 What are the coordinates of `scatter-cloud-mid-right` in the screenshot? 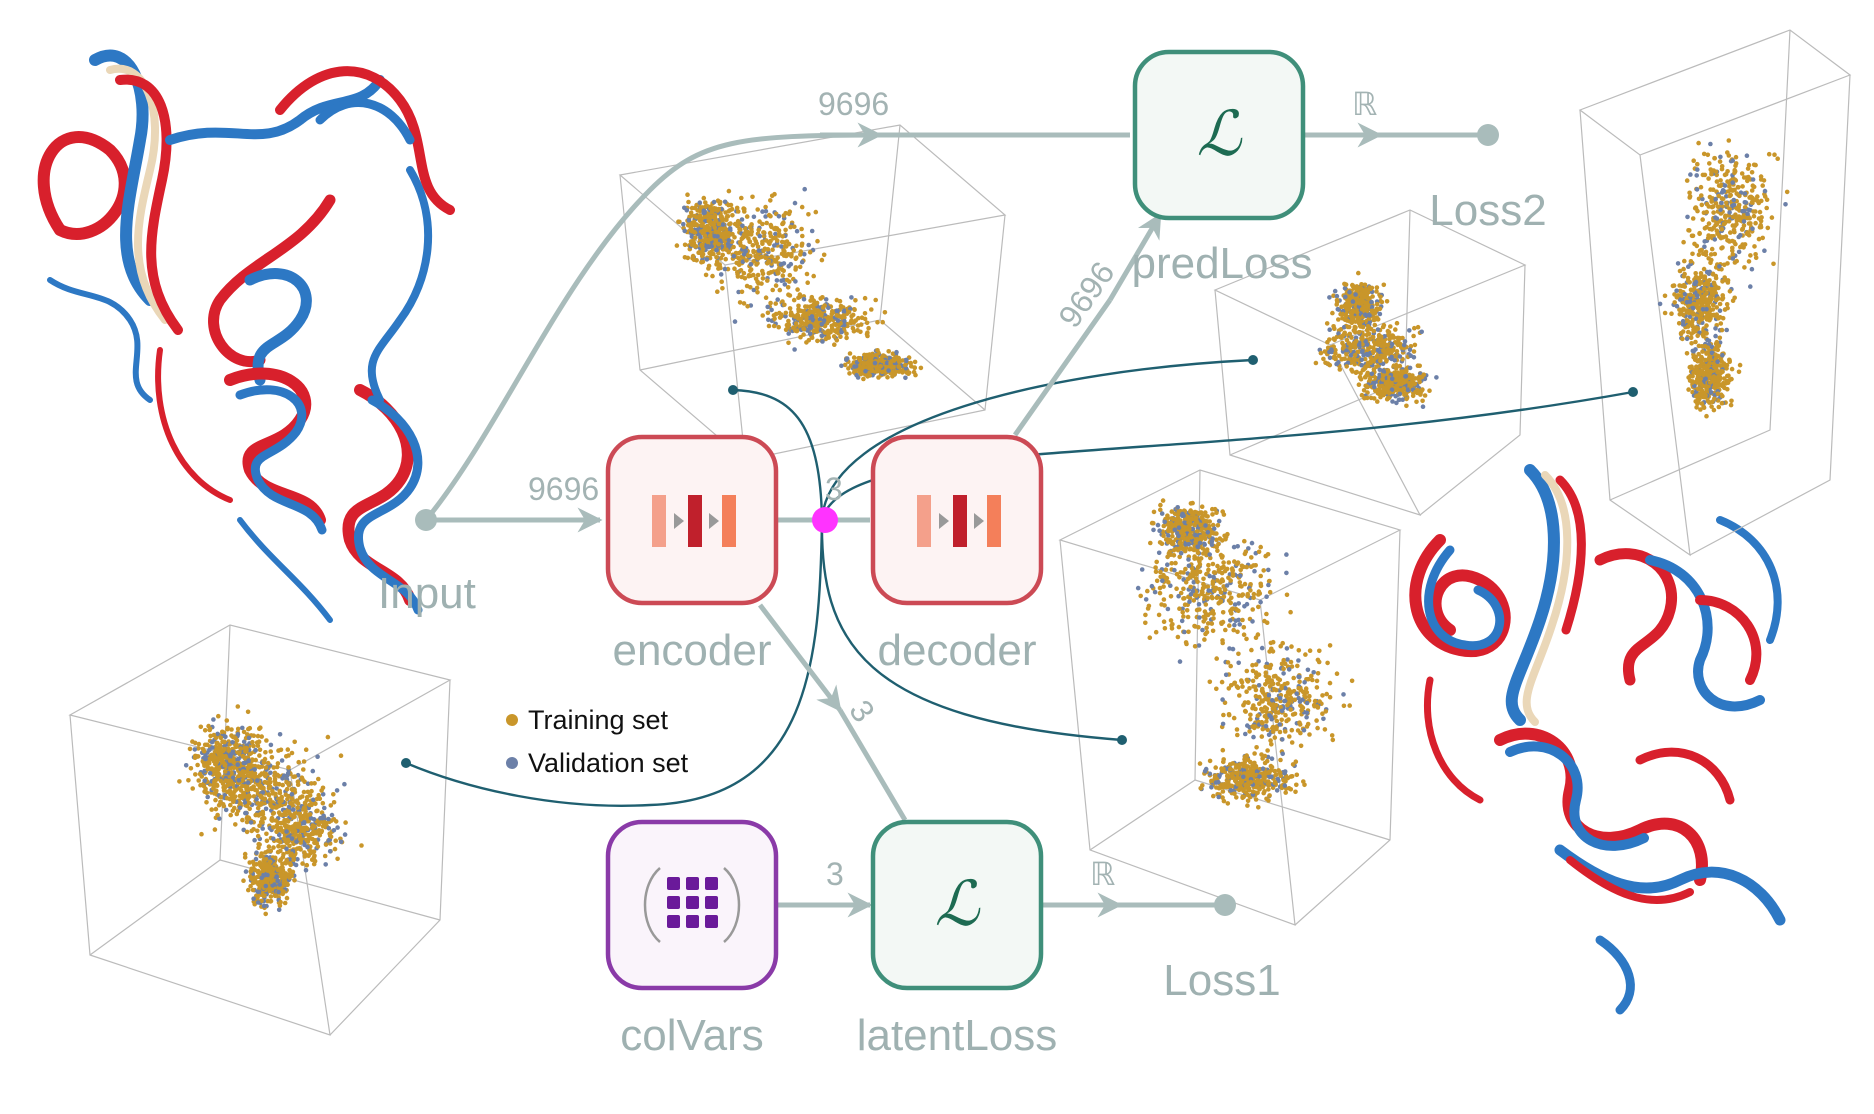 It's located at (1376, 340).